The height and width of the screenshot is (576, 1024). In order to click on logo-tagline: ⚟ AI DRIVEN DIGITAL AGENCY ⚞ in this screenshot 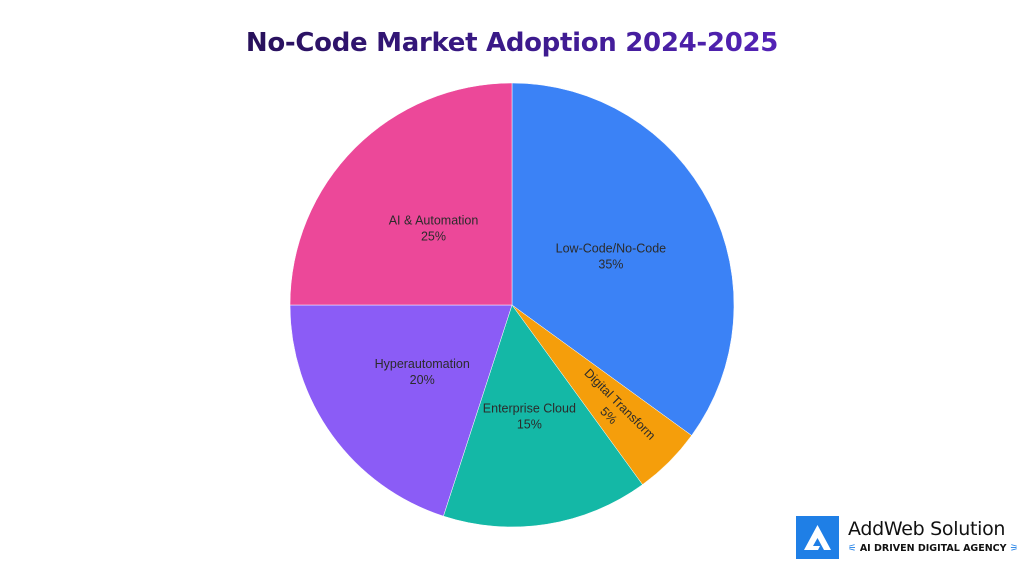, I will do `click(933, 548)`.